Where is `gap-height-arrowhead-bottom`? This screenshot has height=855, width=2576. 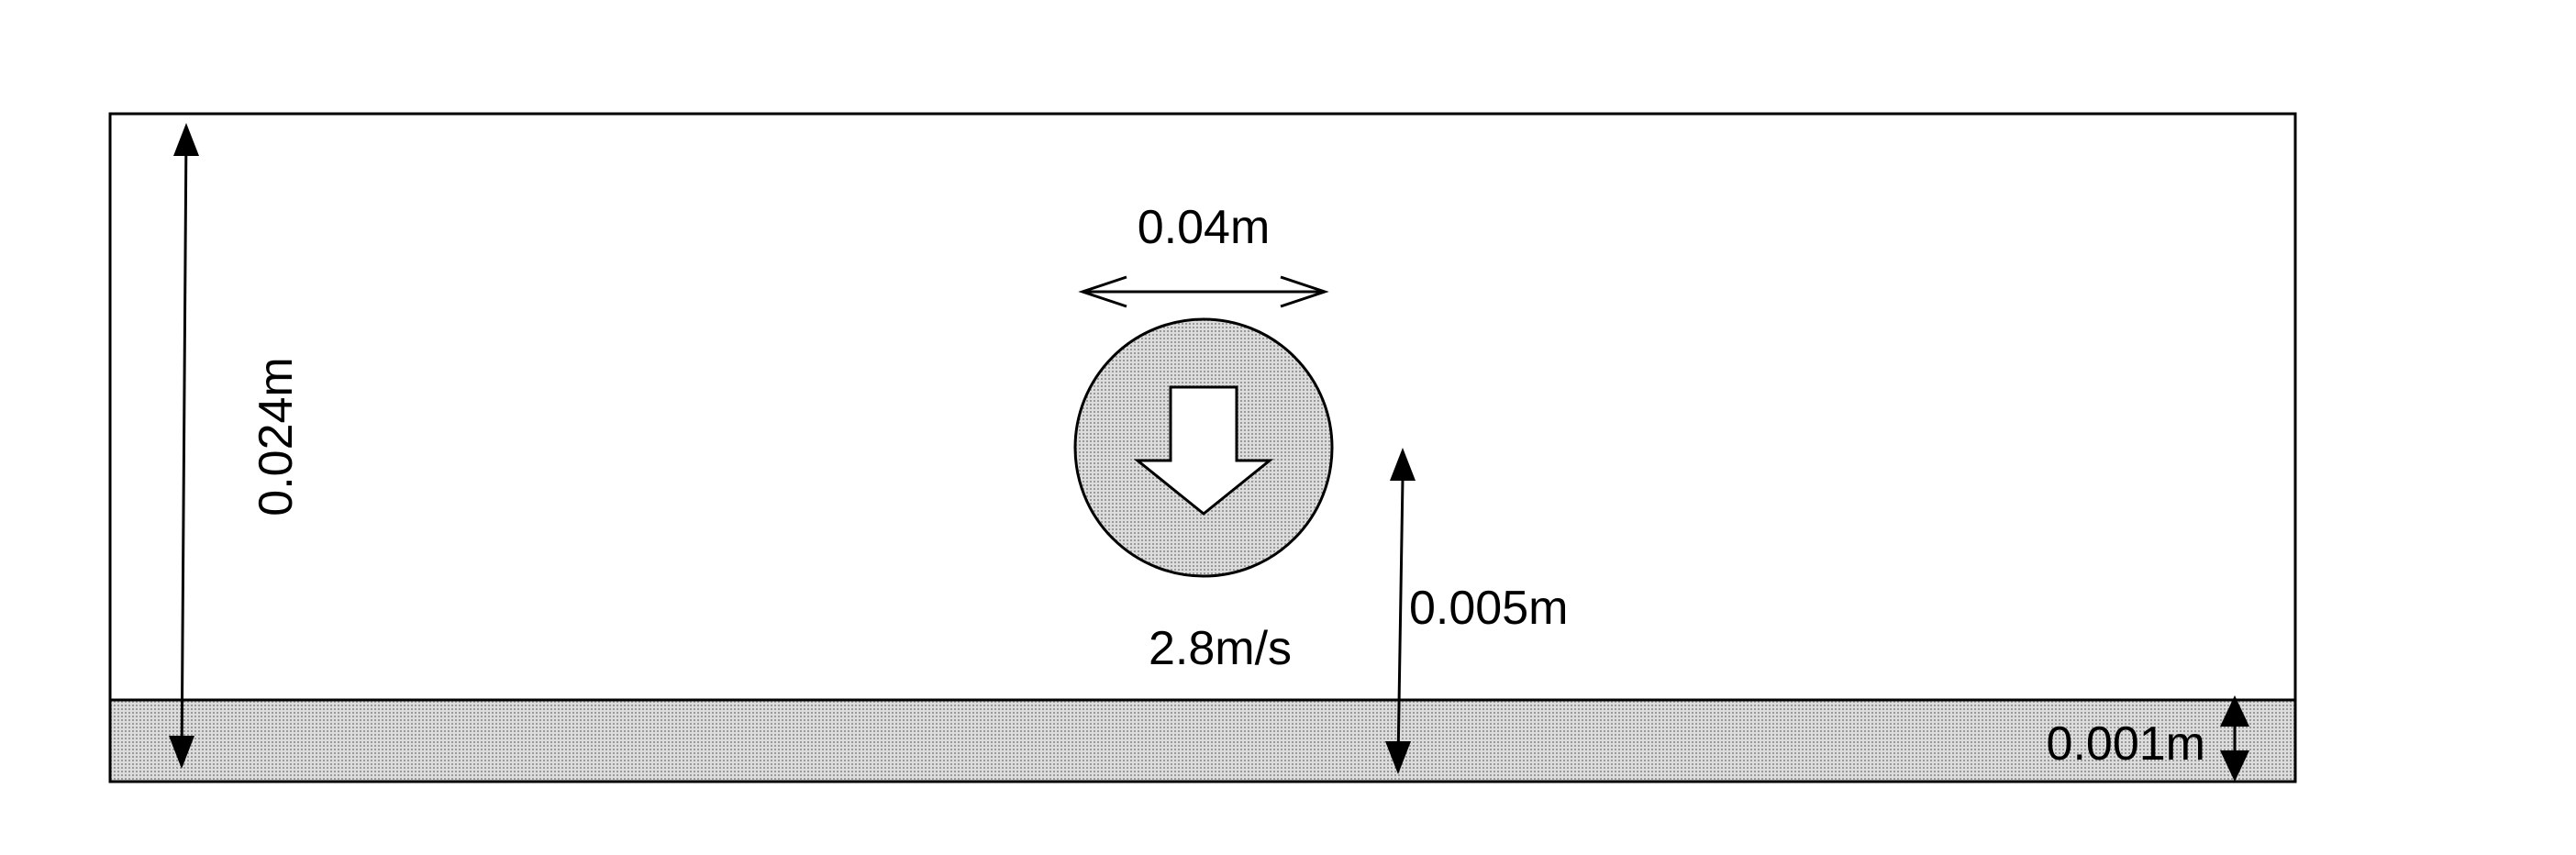
gap-height-arrowhead-bottom is located at coordinates (1398, 757).